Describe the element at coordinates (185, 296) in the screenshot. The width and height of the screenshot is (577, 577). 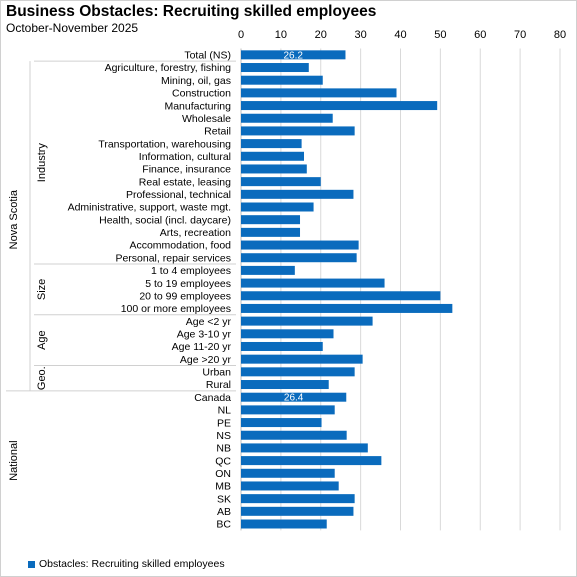
I see `category-label: 20 to 99 employees` at that location.